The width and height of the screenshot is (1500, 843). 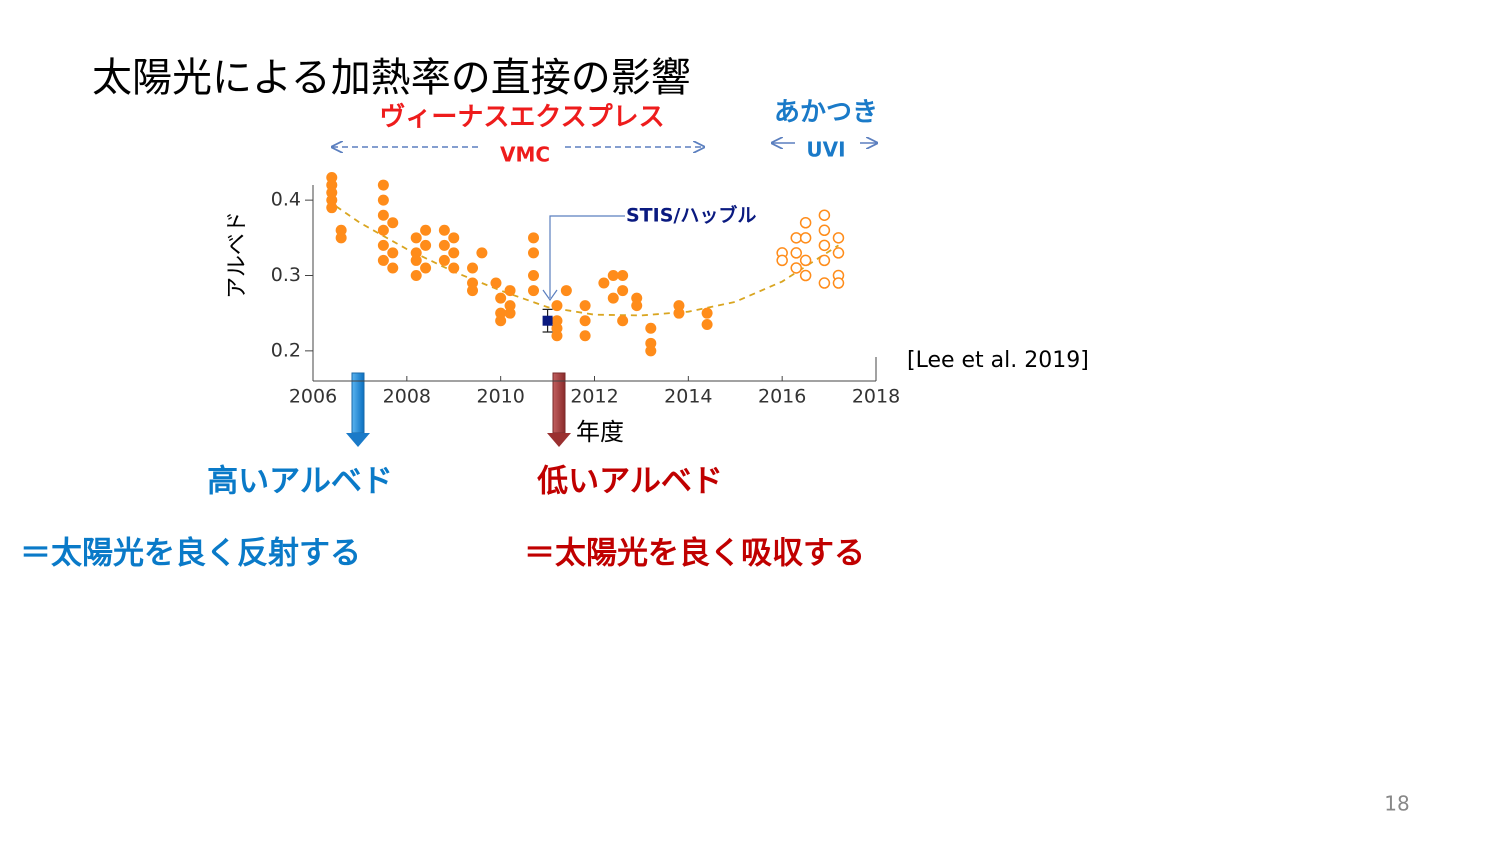 I want to click on mission-label: ヴィーナスエクスプレス, so click(x=521, y=117).